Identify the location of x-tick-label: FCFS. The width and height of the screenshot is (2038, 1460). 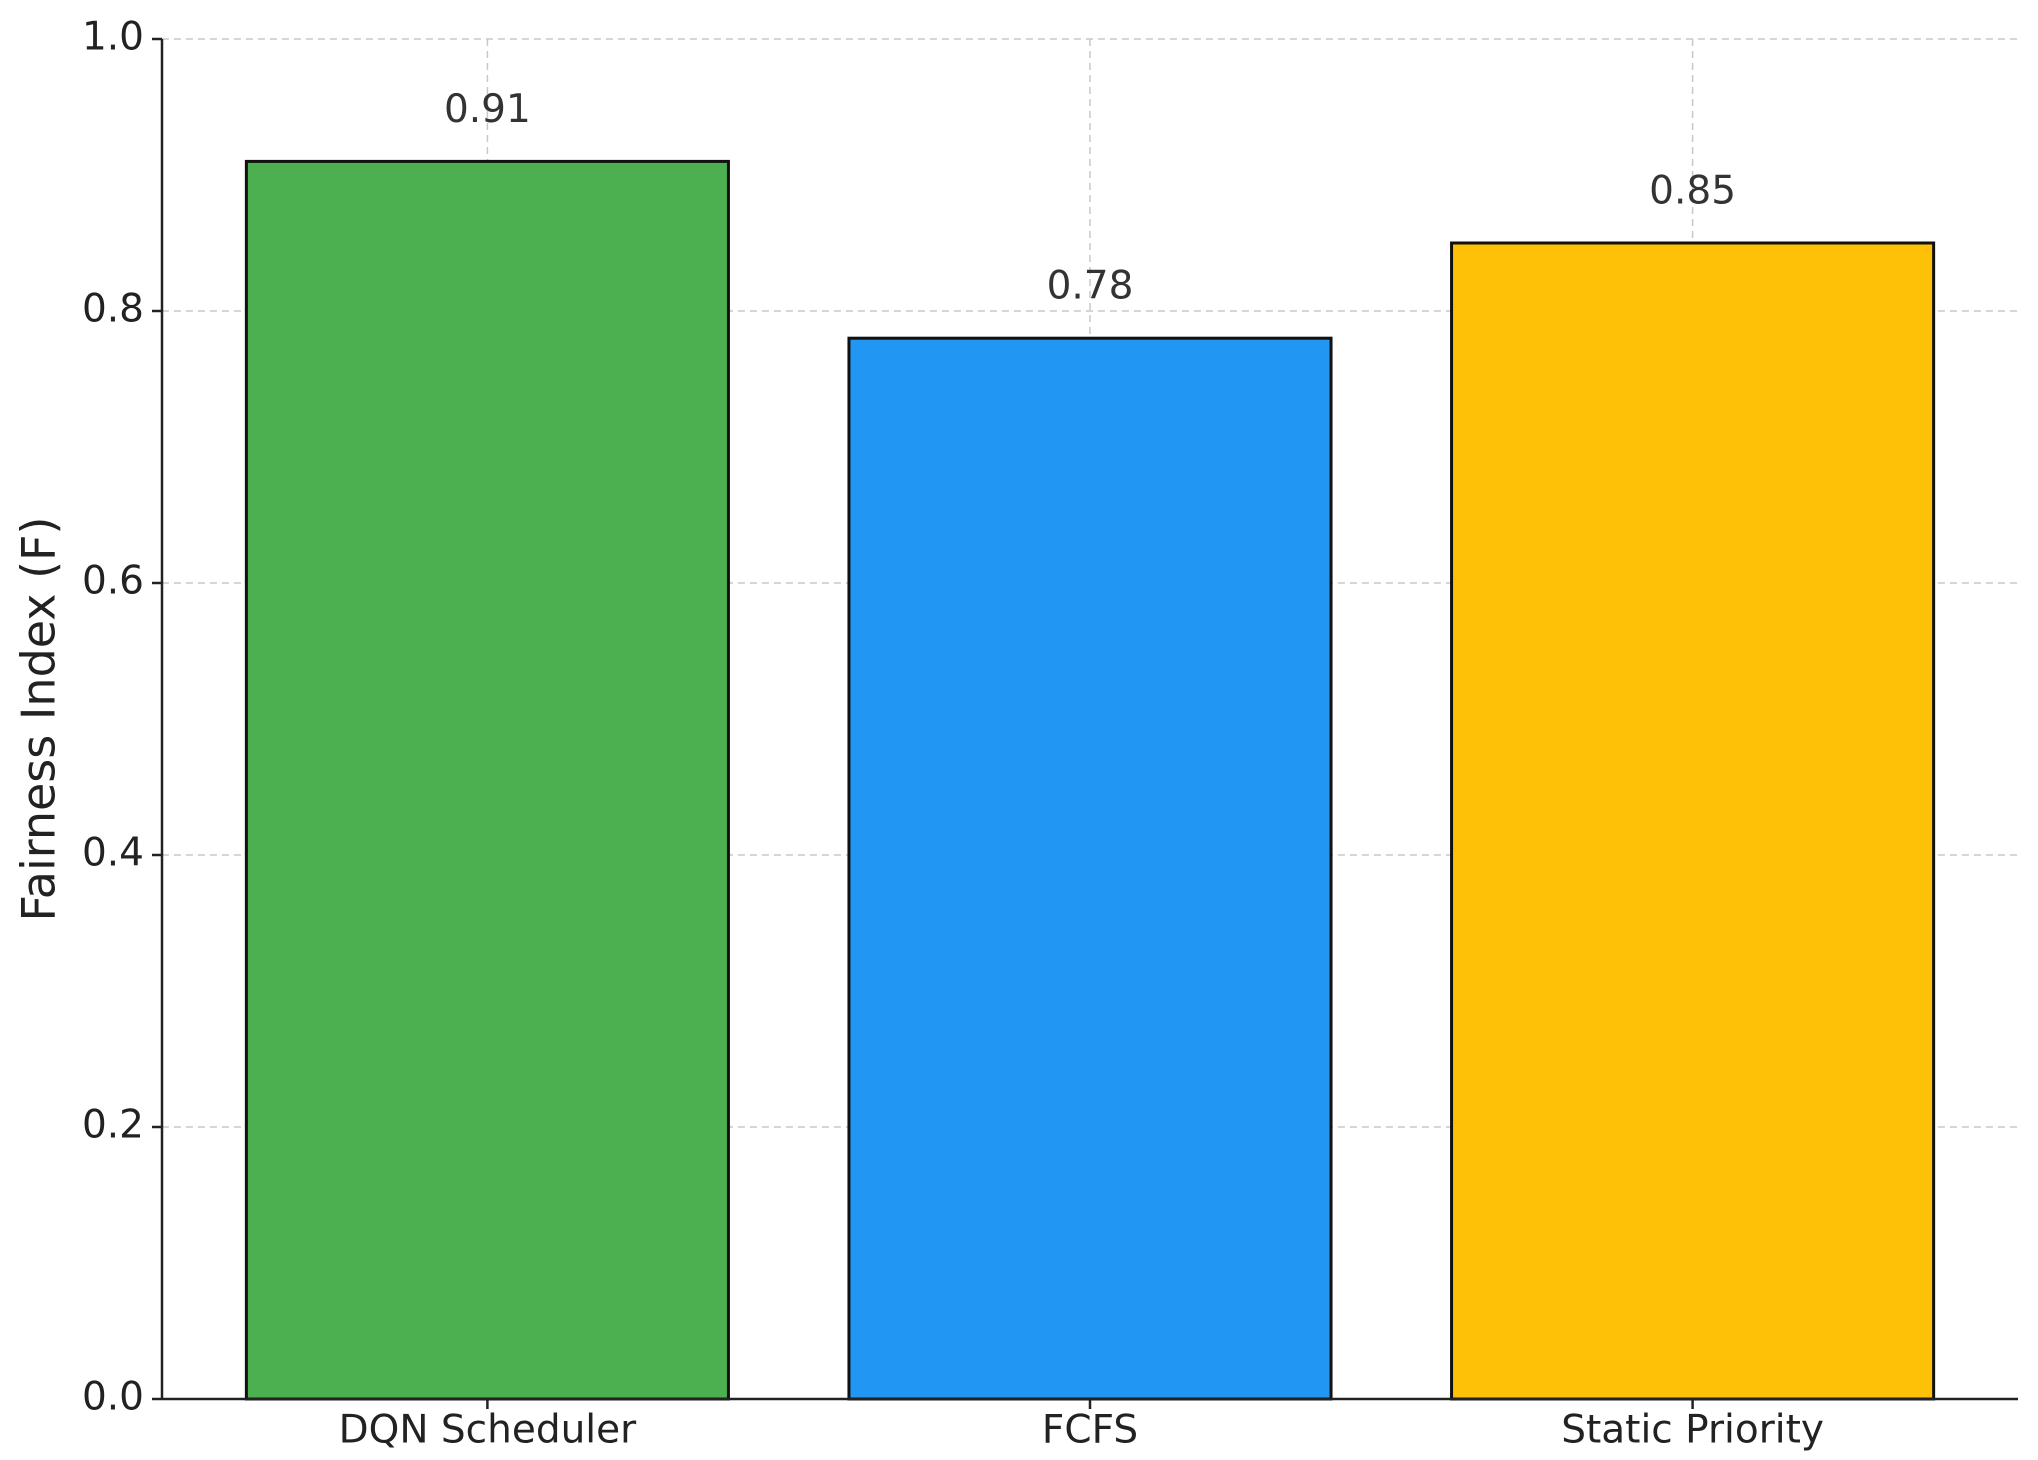
(1090, 1430).